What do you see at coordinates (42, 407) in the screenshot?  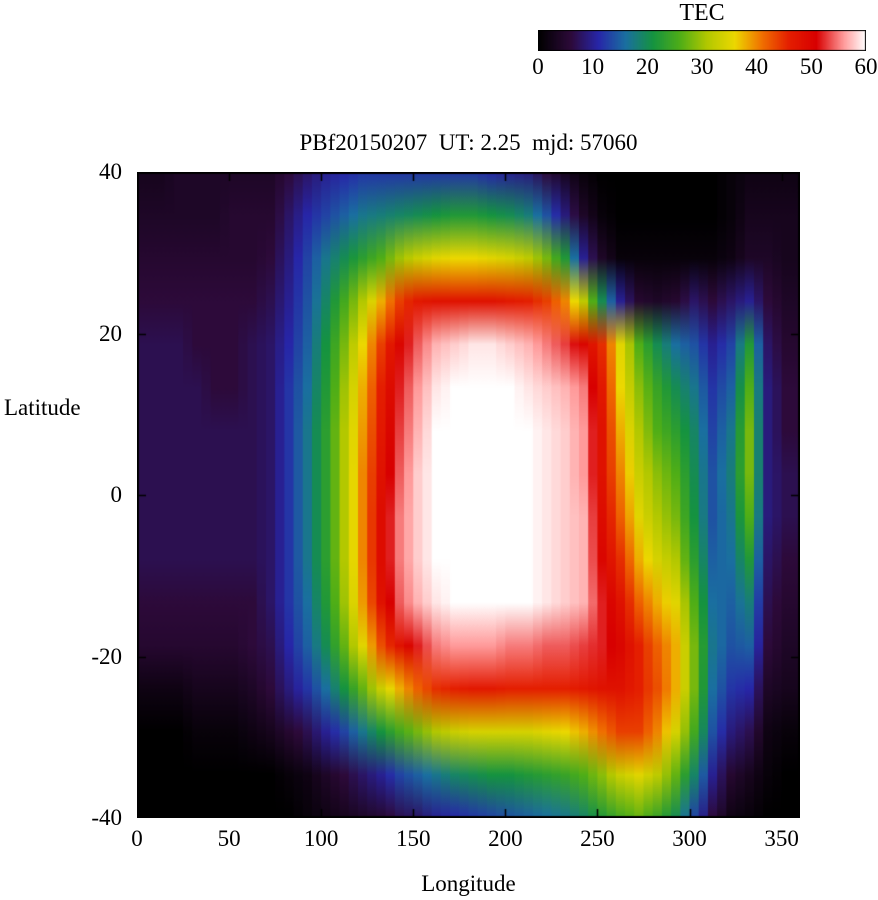 I see `y-axis-label: Latitude` at bounding box center [42, 407].